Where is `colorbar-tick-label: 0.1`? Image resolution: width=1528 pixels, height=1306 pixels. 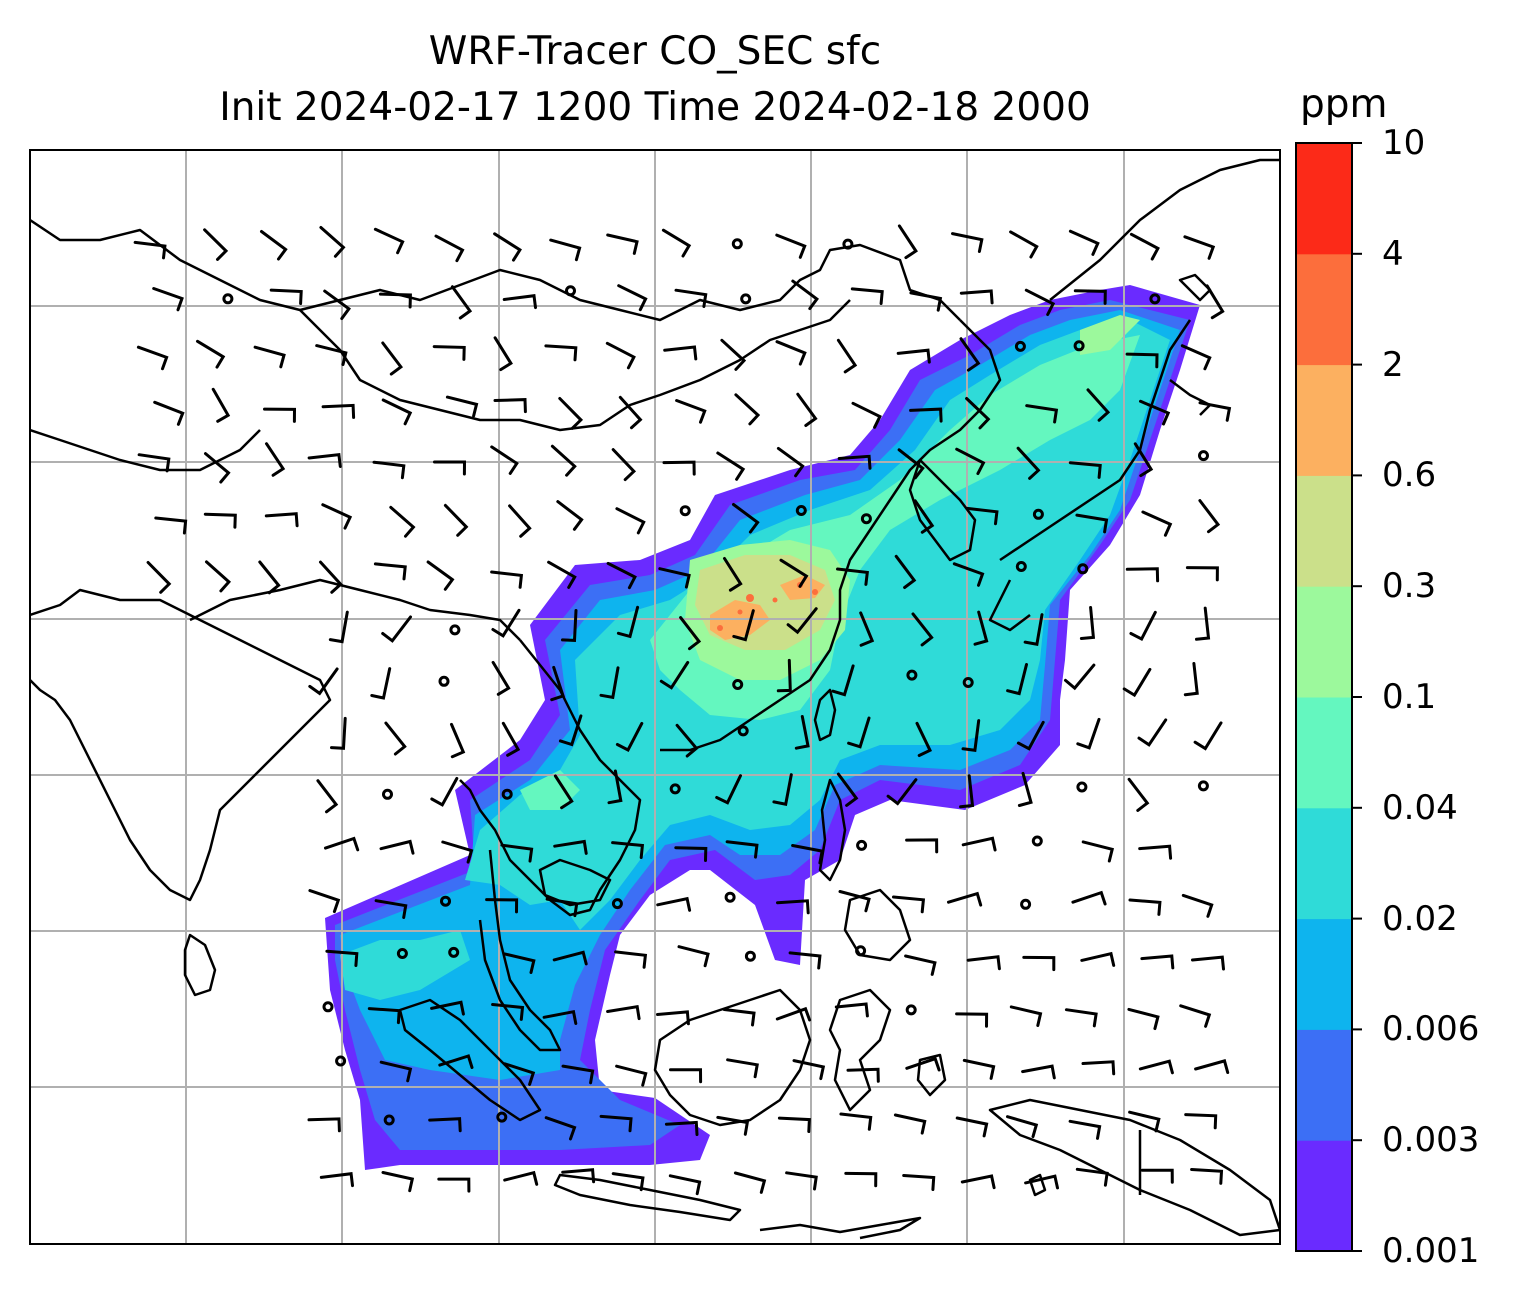
colorbar-tick-label: 0.1 is located at coordinates (1409, 697).